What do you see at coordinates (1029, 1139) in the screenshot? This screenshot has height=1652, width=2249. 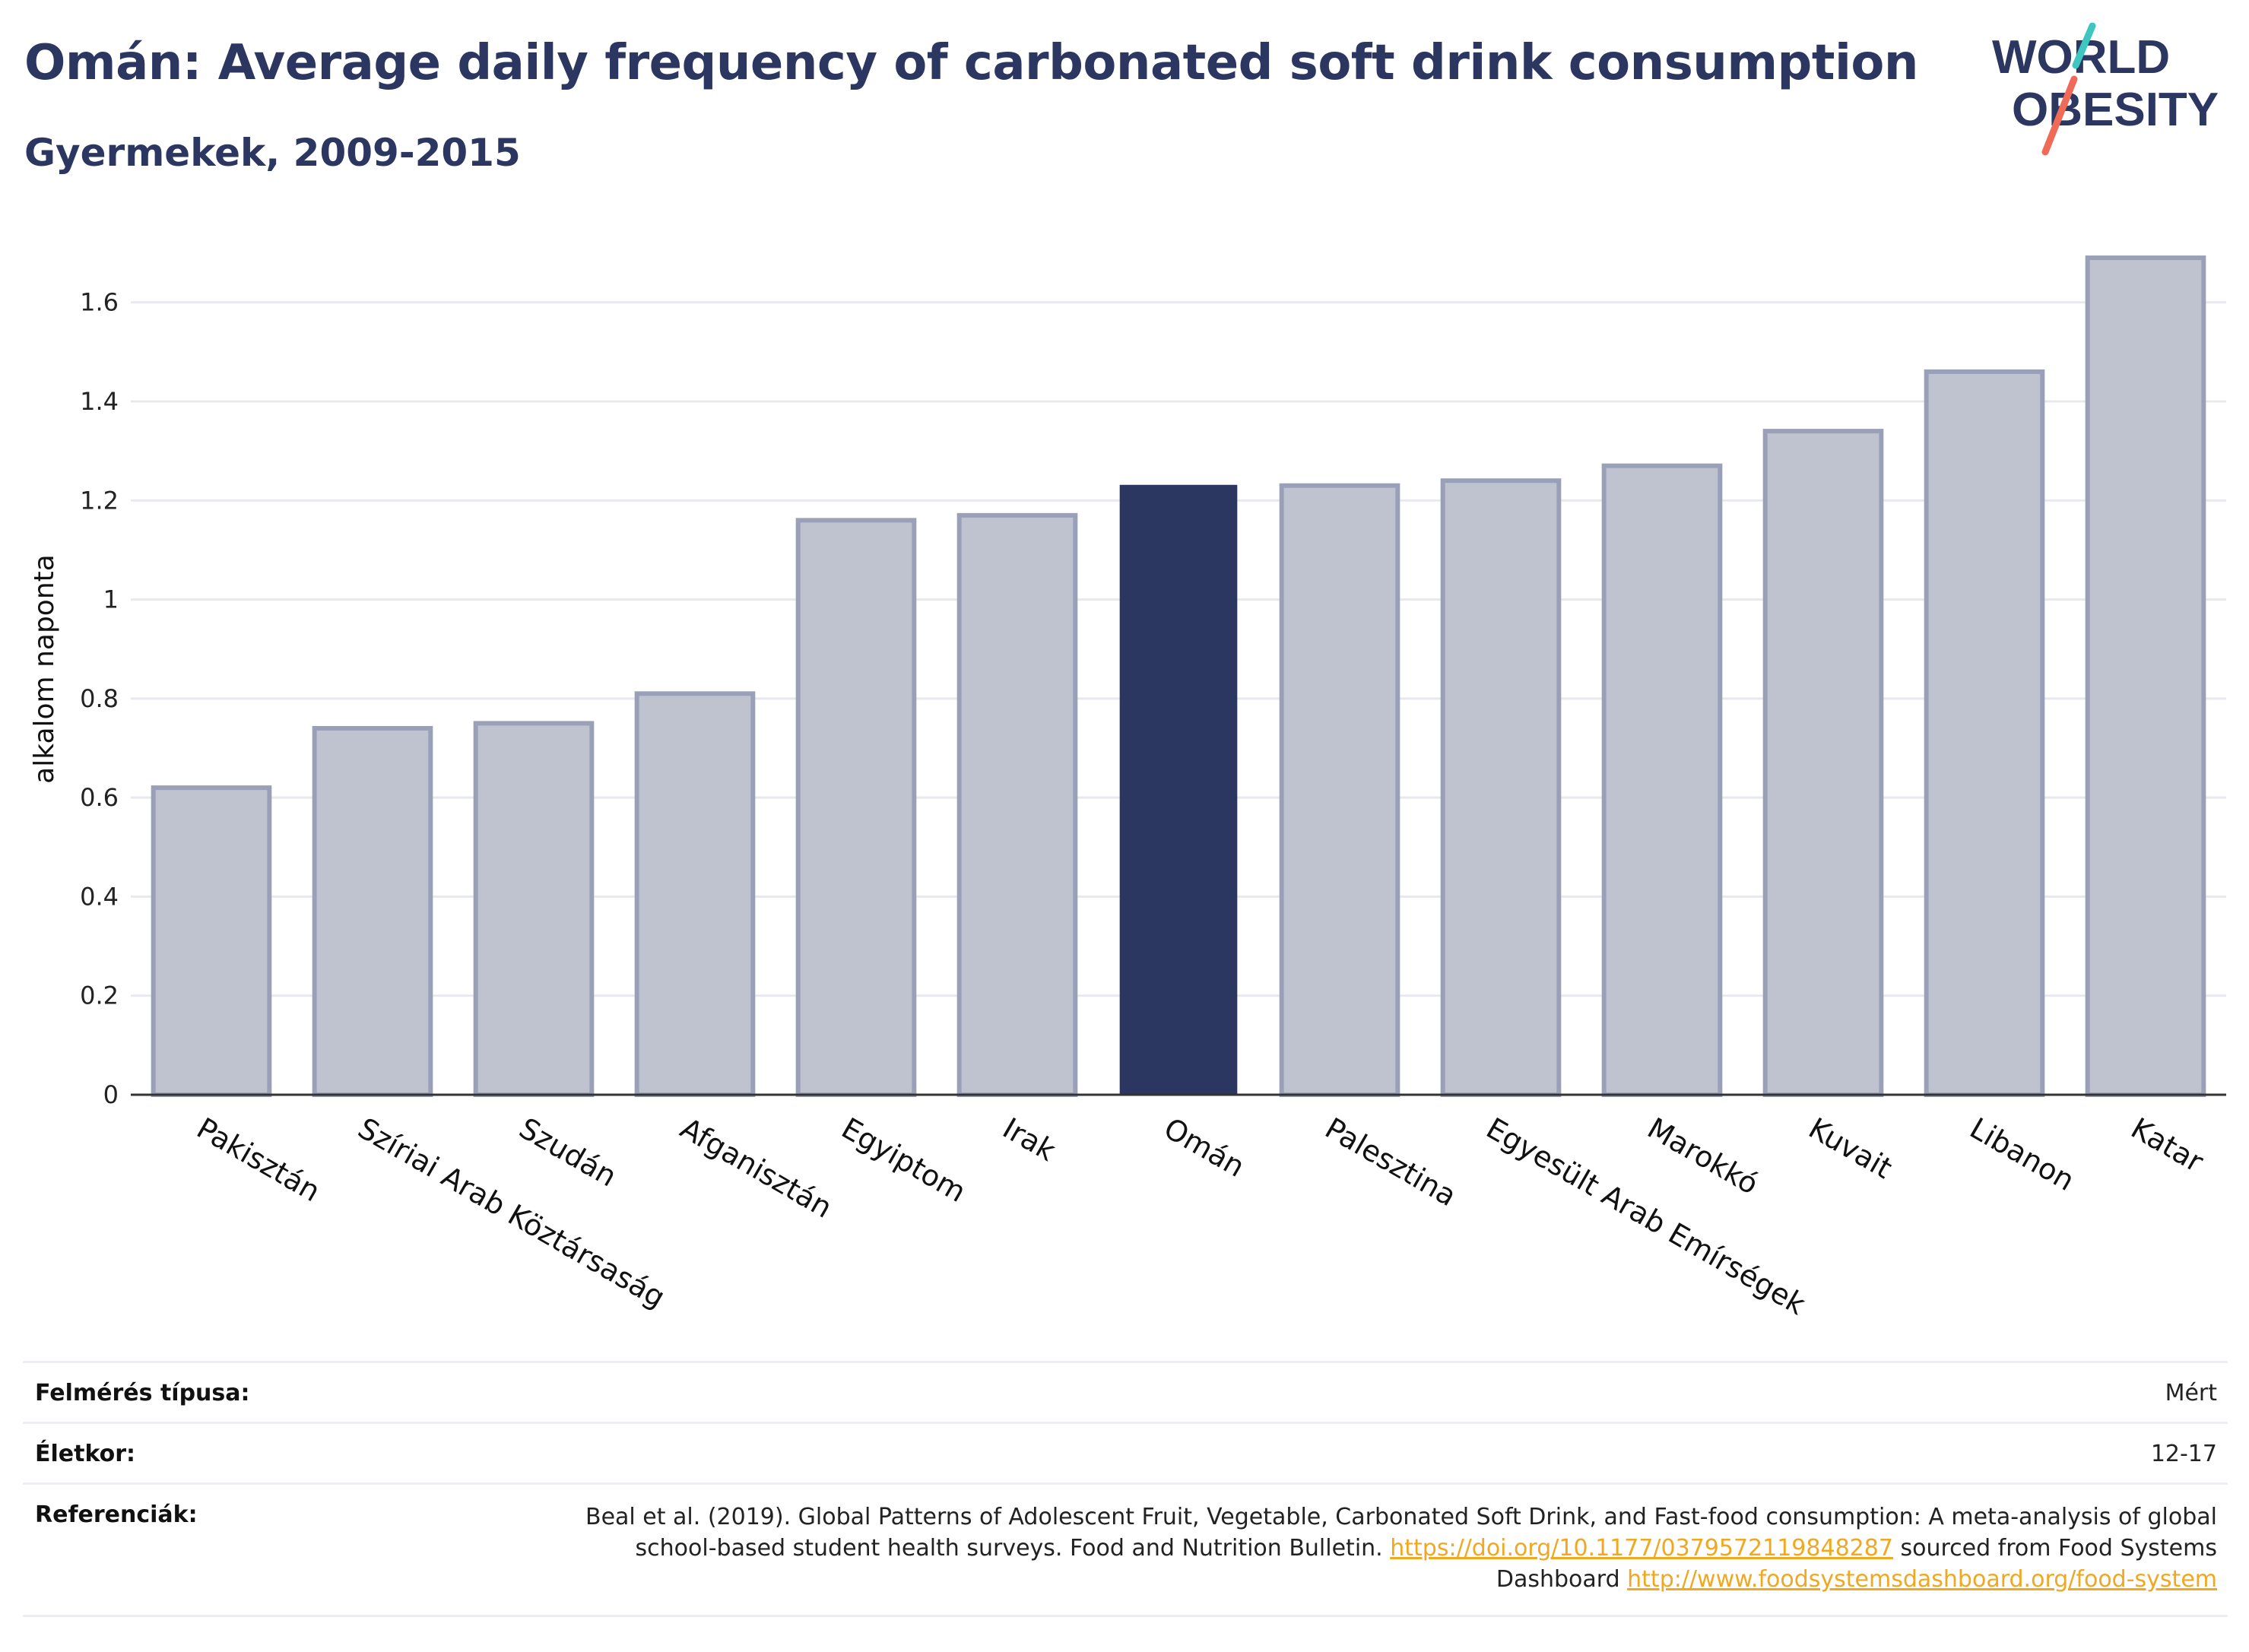 I see `x-tick-label: Irak` at bounding box center [1029, 1139].